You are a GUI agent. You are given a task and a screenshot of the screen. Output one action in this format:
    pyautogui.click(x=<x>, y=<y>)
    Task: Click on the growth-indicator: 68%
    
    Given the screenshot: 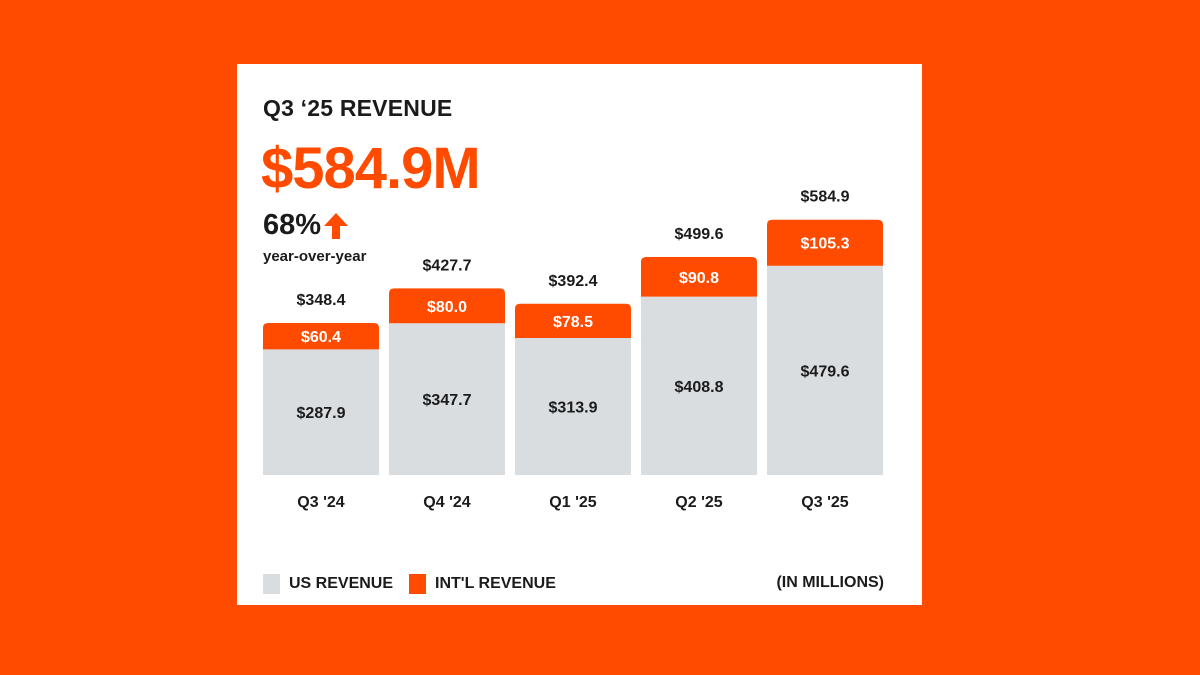 What is the action you would take?
    pyautogui.click(x=306, y=225)
    